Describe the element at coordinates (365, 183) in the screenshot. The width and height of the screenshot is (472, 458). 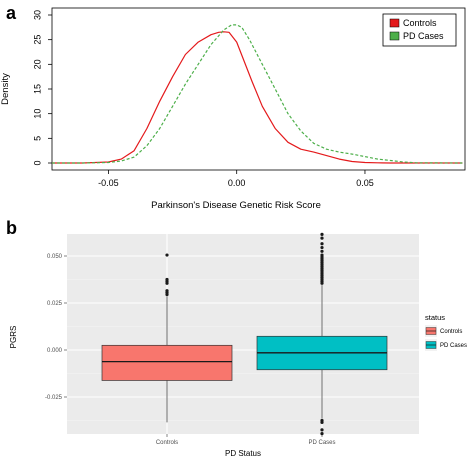
I see `density-x-tick-label: 0.05` at that location.